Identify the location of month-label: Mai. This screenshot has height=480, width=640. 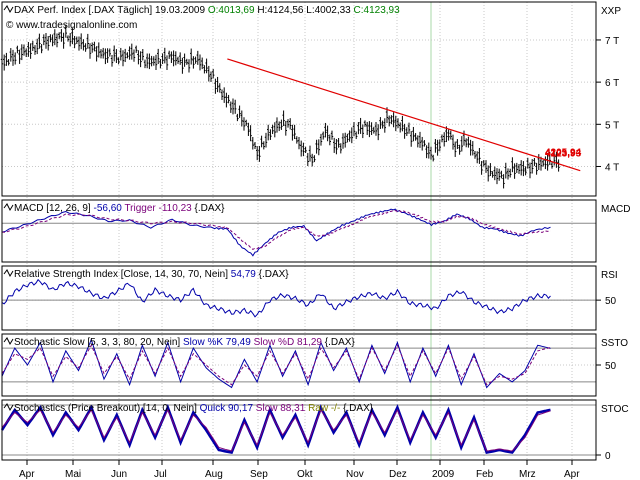
(73, 474).